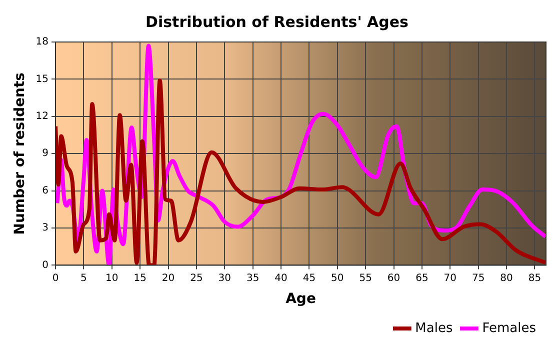  I want to click on x-tick-label: 70, so click(450, 278).